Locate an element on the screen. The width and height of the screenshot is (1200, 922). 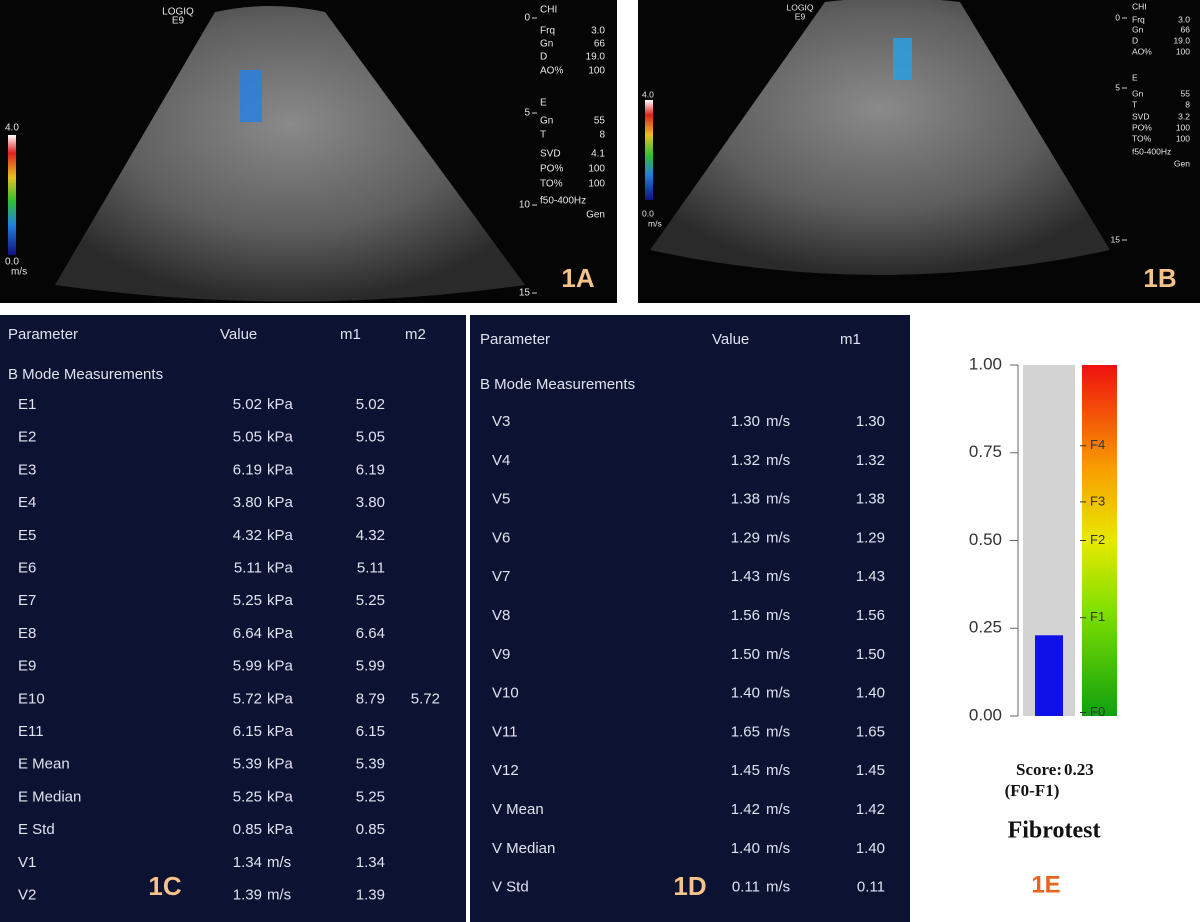
row-name: E4 is located at coordinates (27, 502).